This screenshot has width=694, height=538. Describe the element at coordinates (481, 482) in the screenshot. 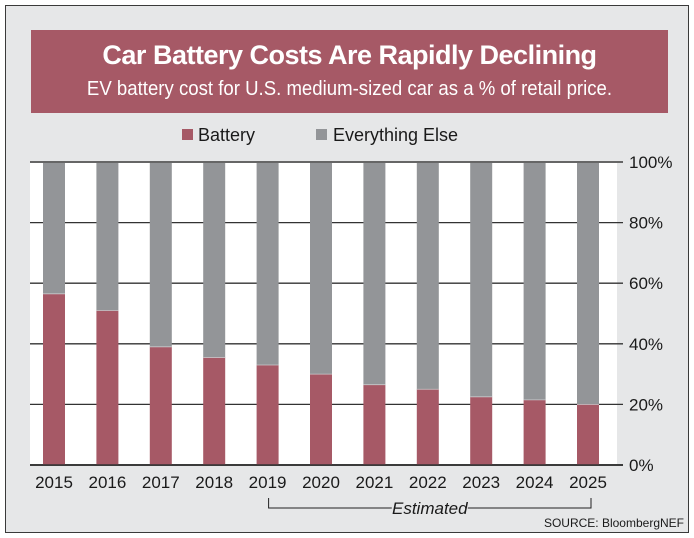

I see `x-tick-label: 2023` at that location.